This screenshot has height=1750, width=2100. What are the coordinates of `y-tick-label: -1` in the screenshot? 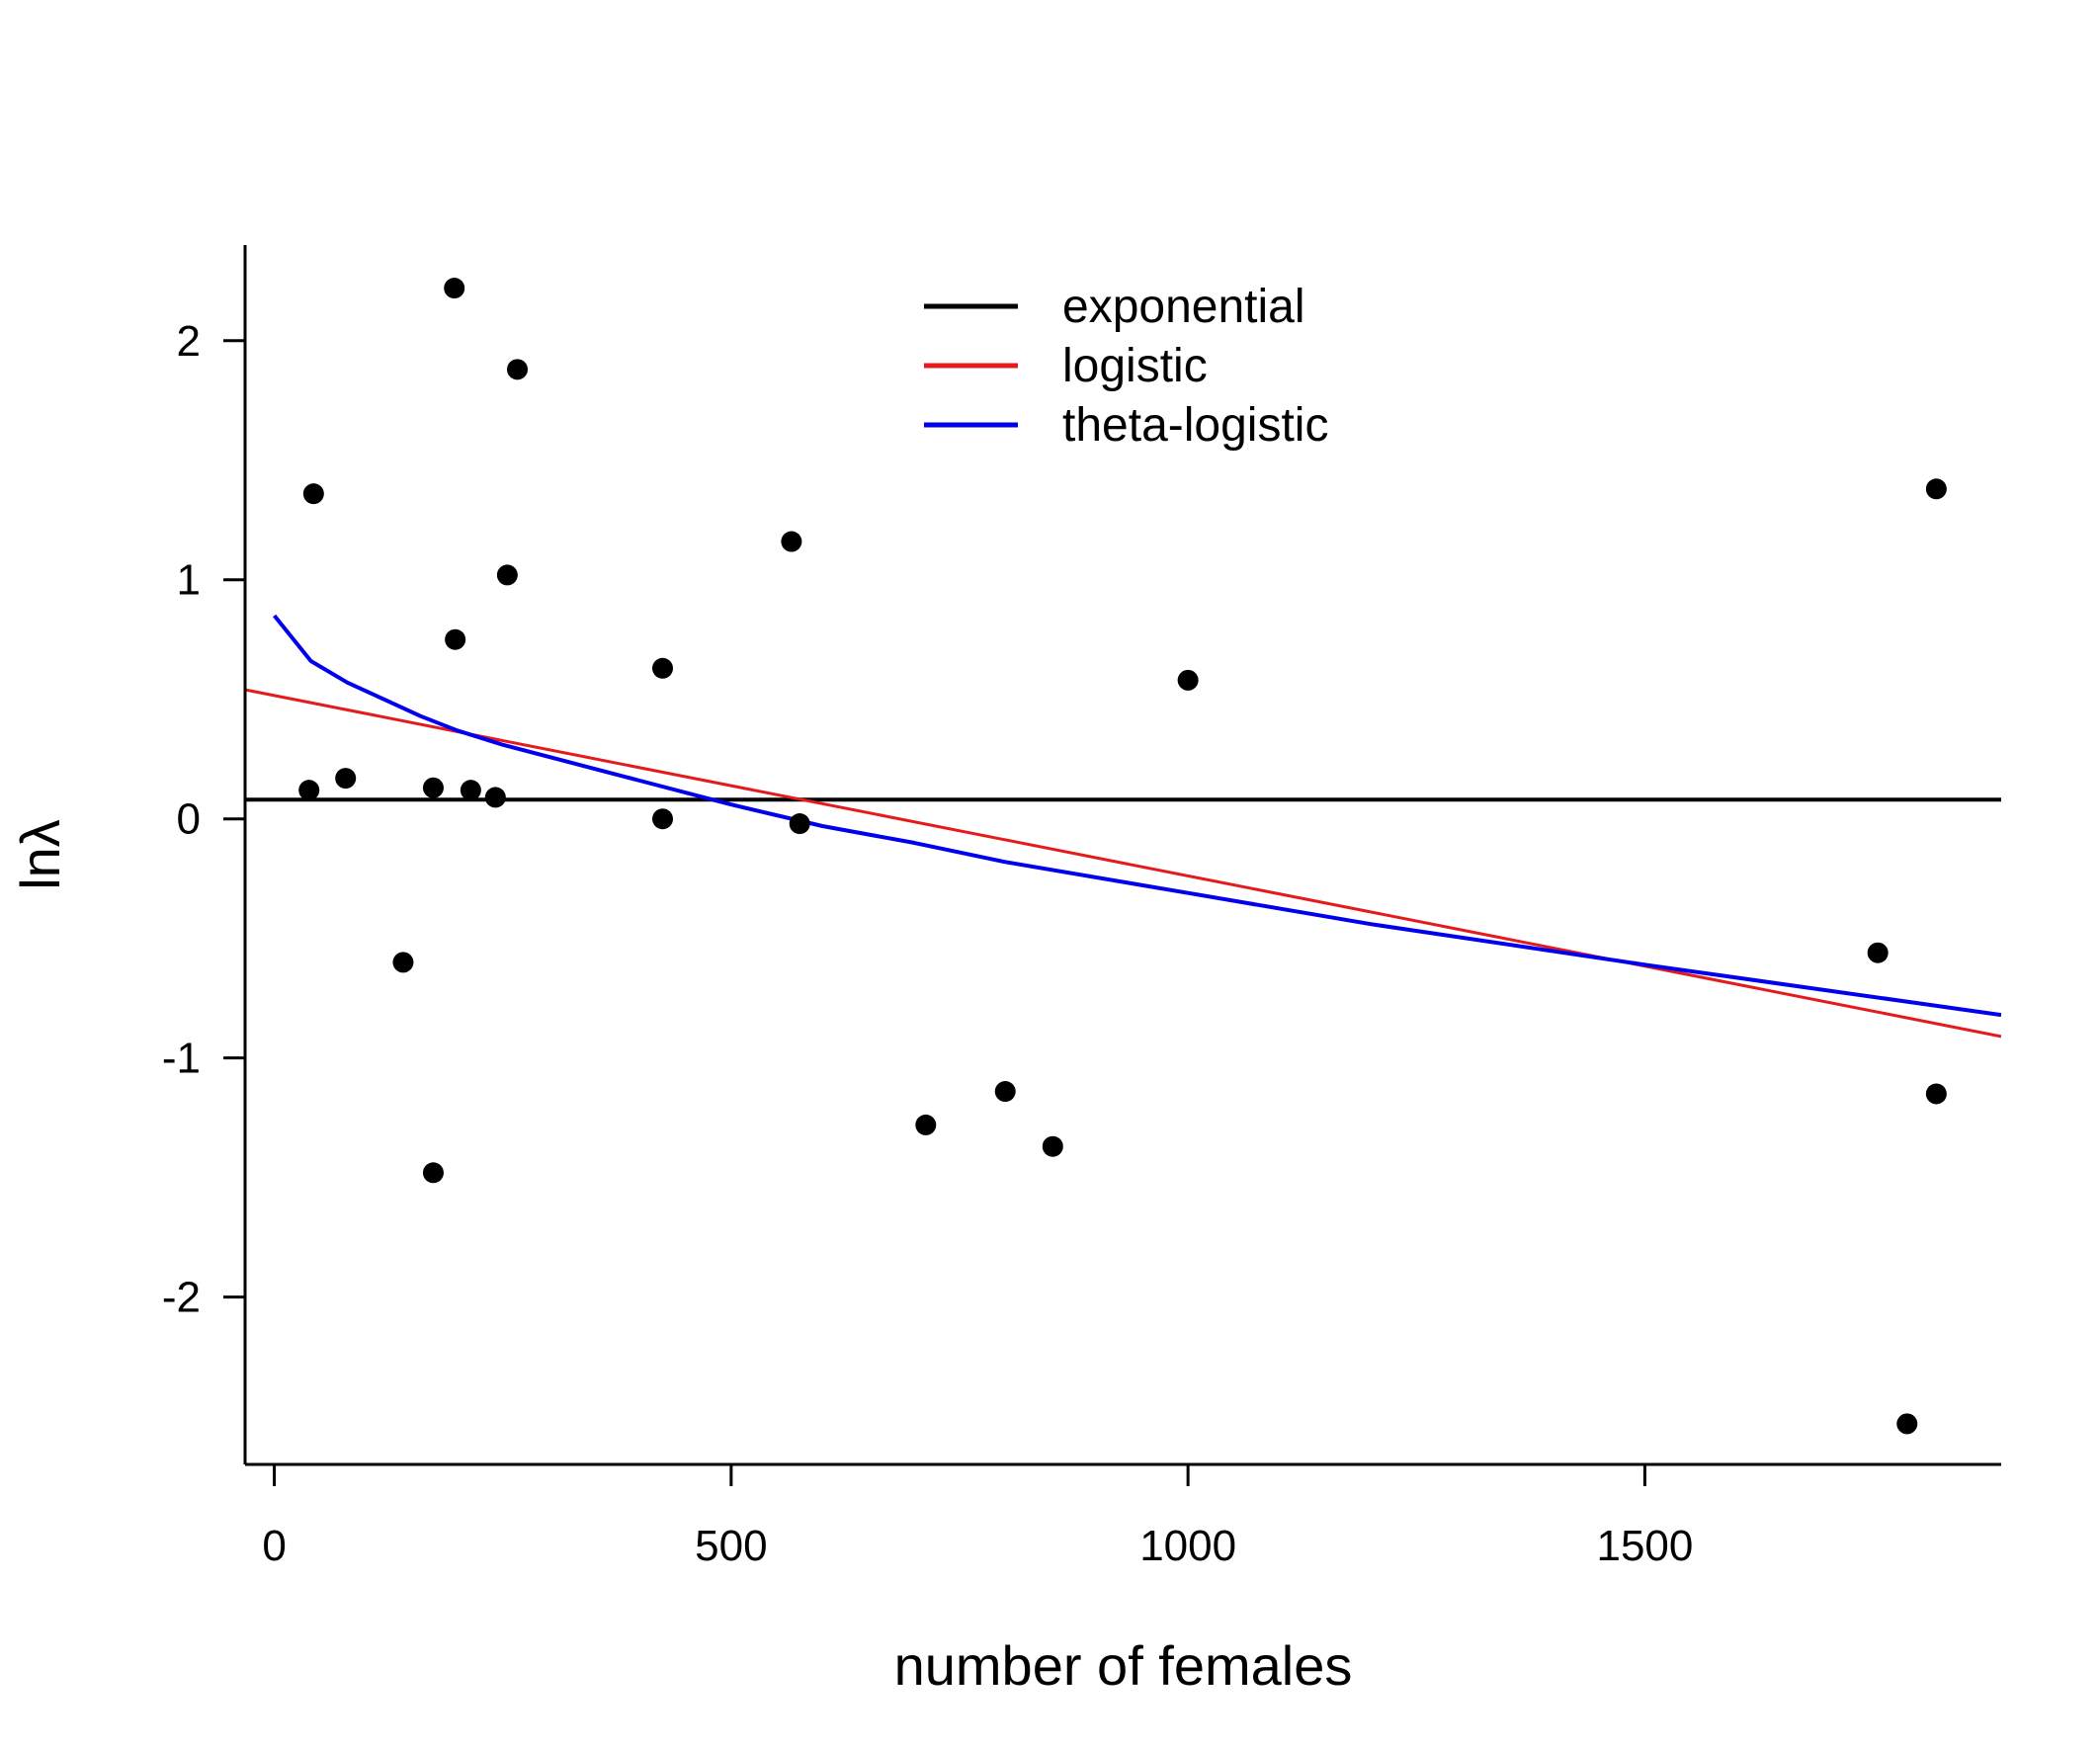 It's located at (181, 1059).